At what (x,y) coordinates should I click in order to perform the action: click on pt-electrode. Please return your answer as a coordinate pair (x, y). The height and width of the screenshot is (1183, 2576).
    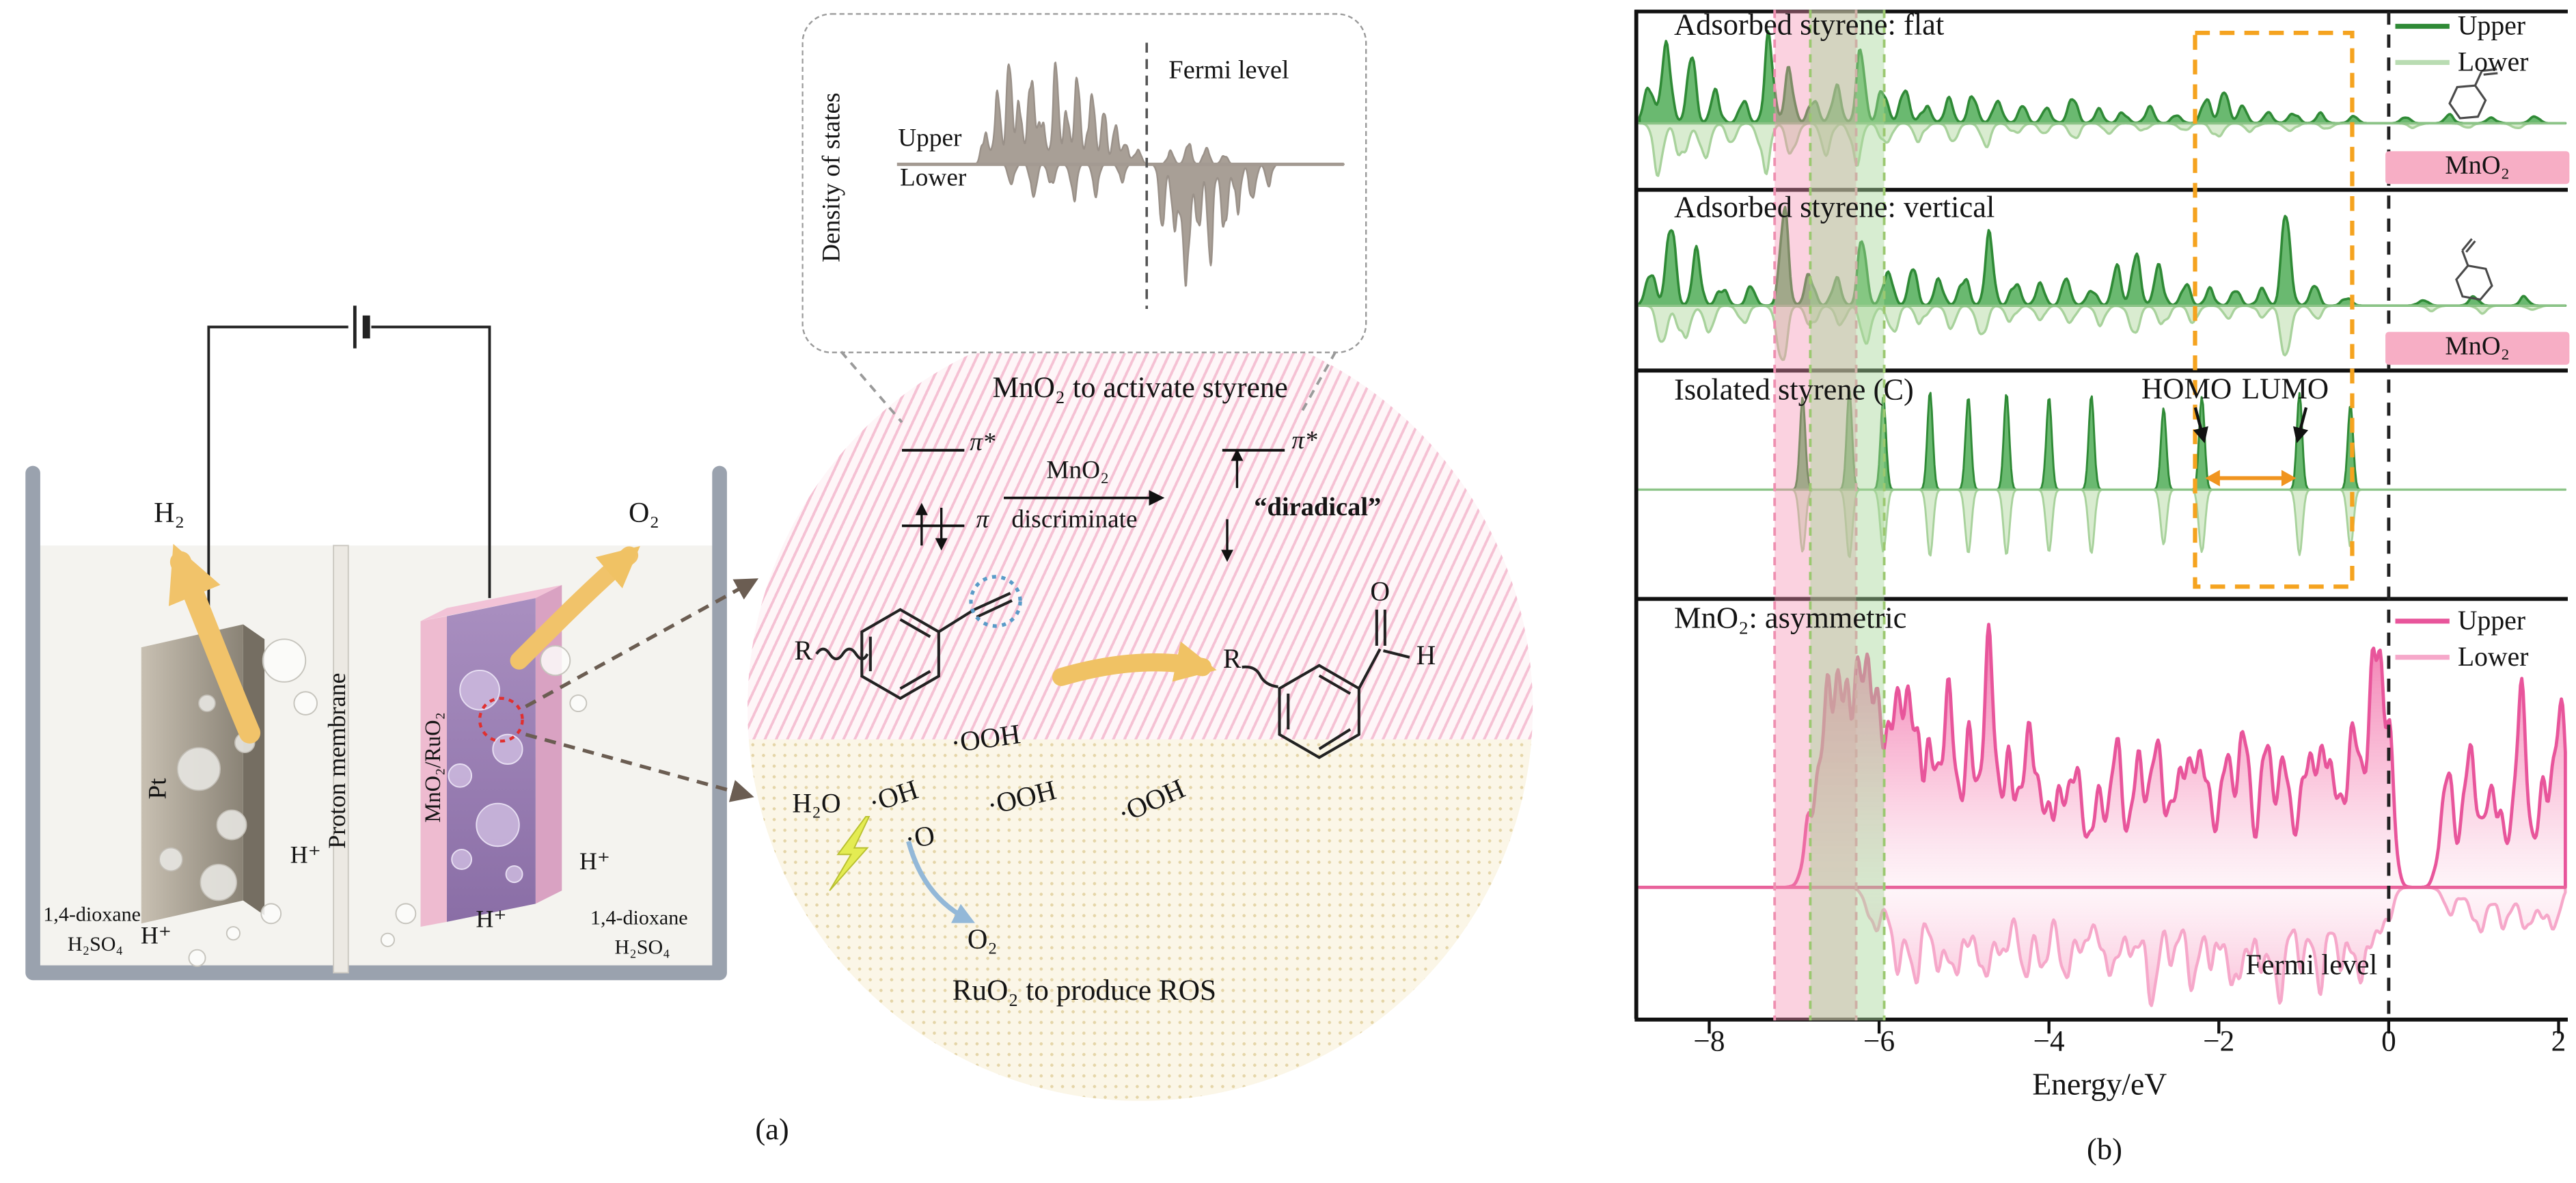
    Looking at the image, I should click on (203, 774).